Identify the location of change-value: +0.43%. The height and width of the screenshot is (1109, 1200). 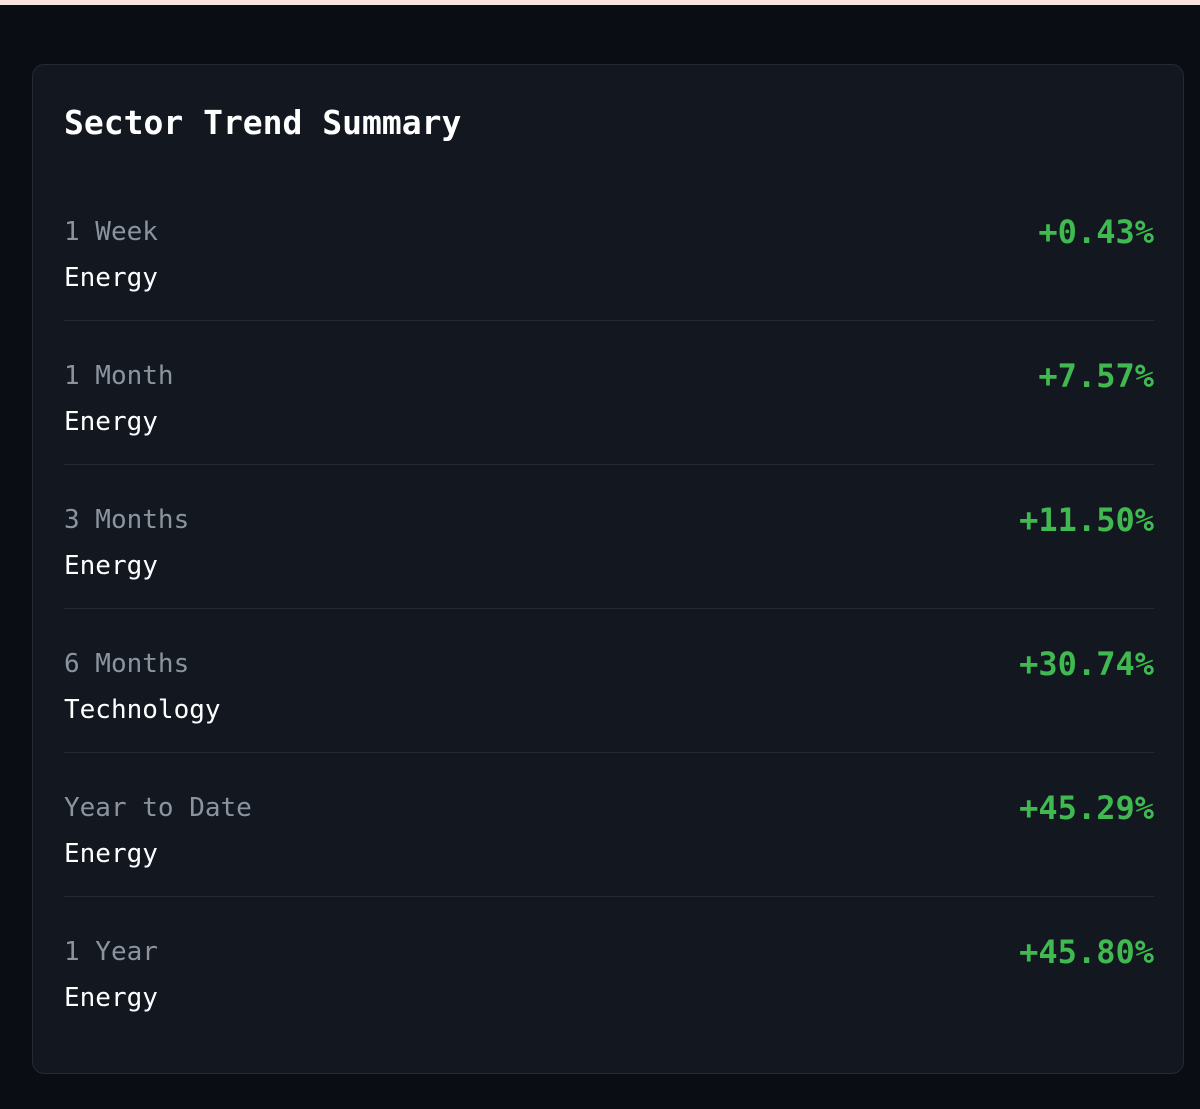
(1096, 232).